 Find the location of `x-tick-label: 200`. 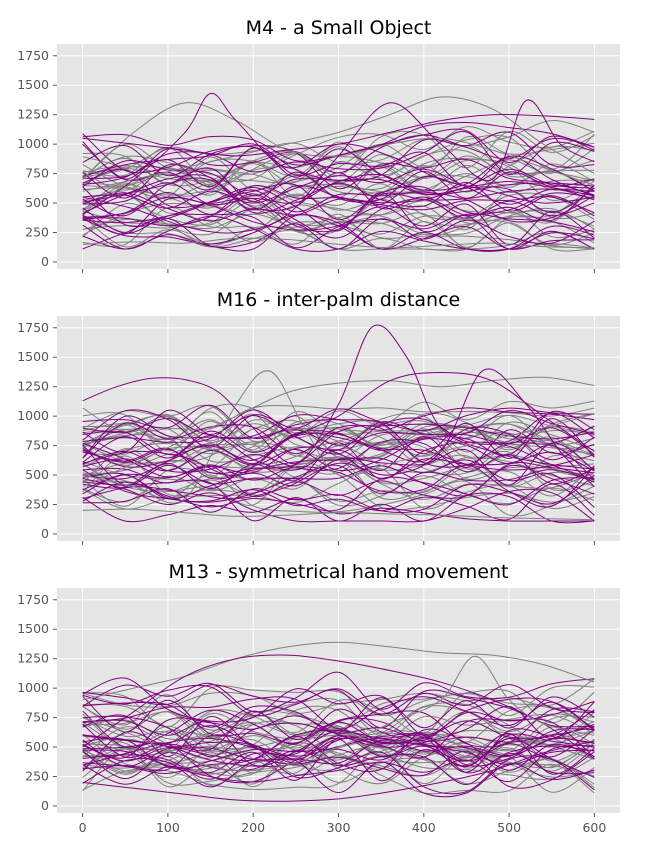

x-tick-label: 200 is located at coordinates (253, 827).